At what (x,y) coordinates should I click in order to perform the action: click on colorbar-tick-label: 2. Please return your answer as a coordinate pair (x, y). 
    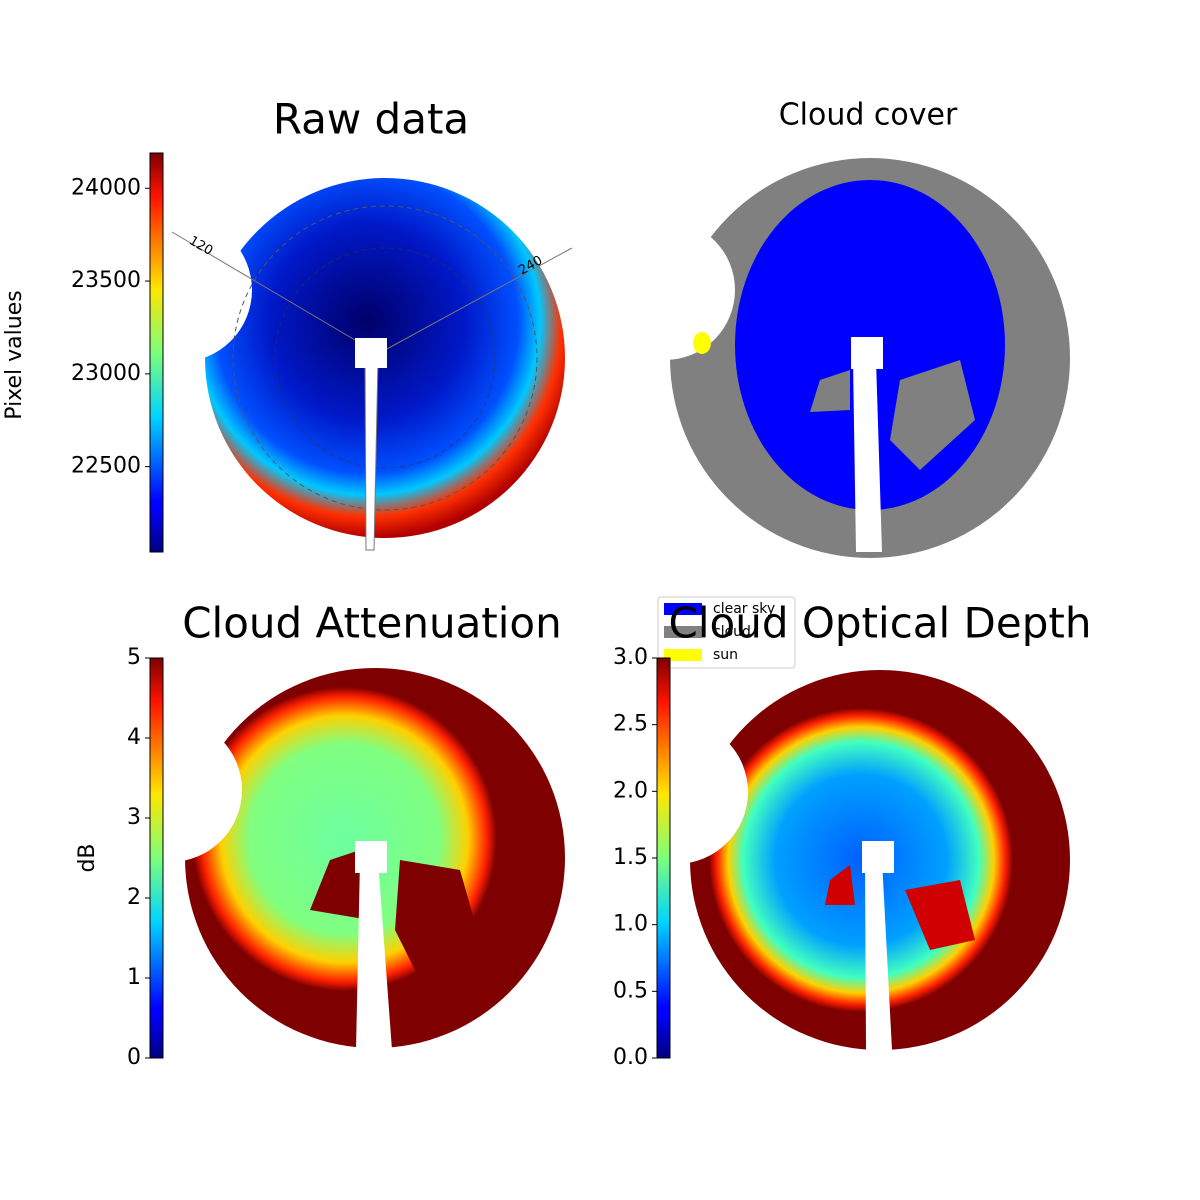
    Looking at the image, I should click on (134, 897).